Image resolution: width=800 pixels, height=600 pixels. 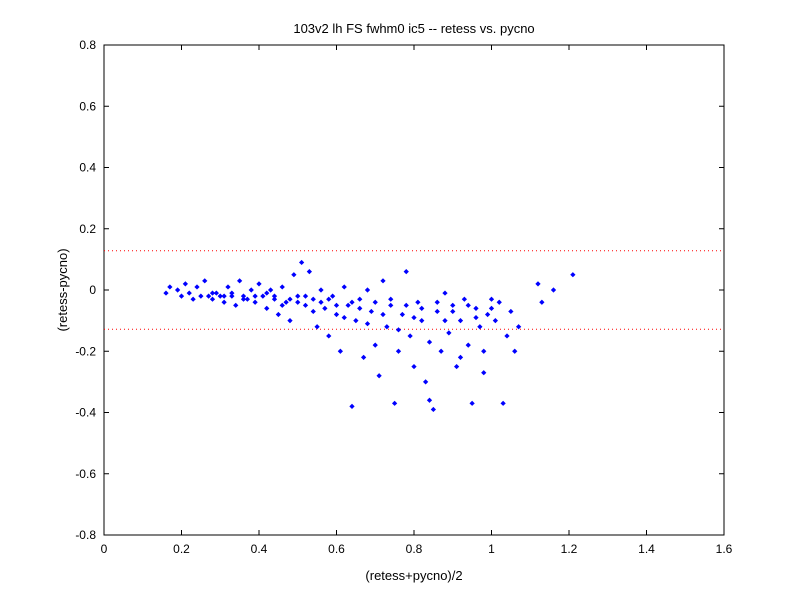 What do you see at coordinates (85, 351) in the screenshot?
I see `y-tick-label: -0.2` at bounding box center [85, 351].